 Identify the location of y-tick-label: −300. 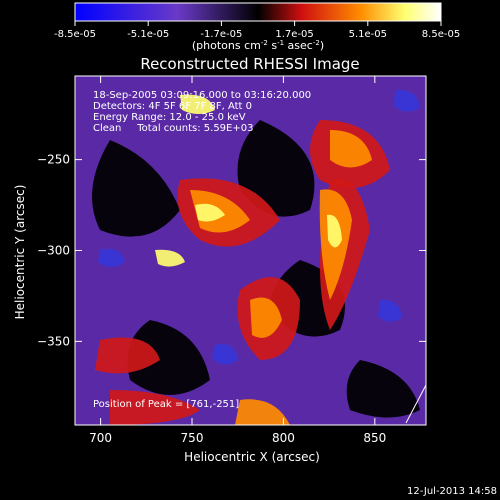
(53, 251).